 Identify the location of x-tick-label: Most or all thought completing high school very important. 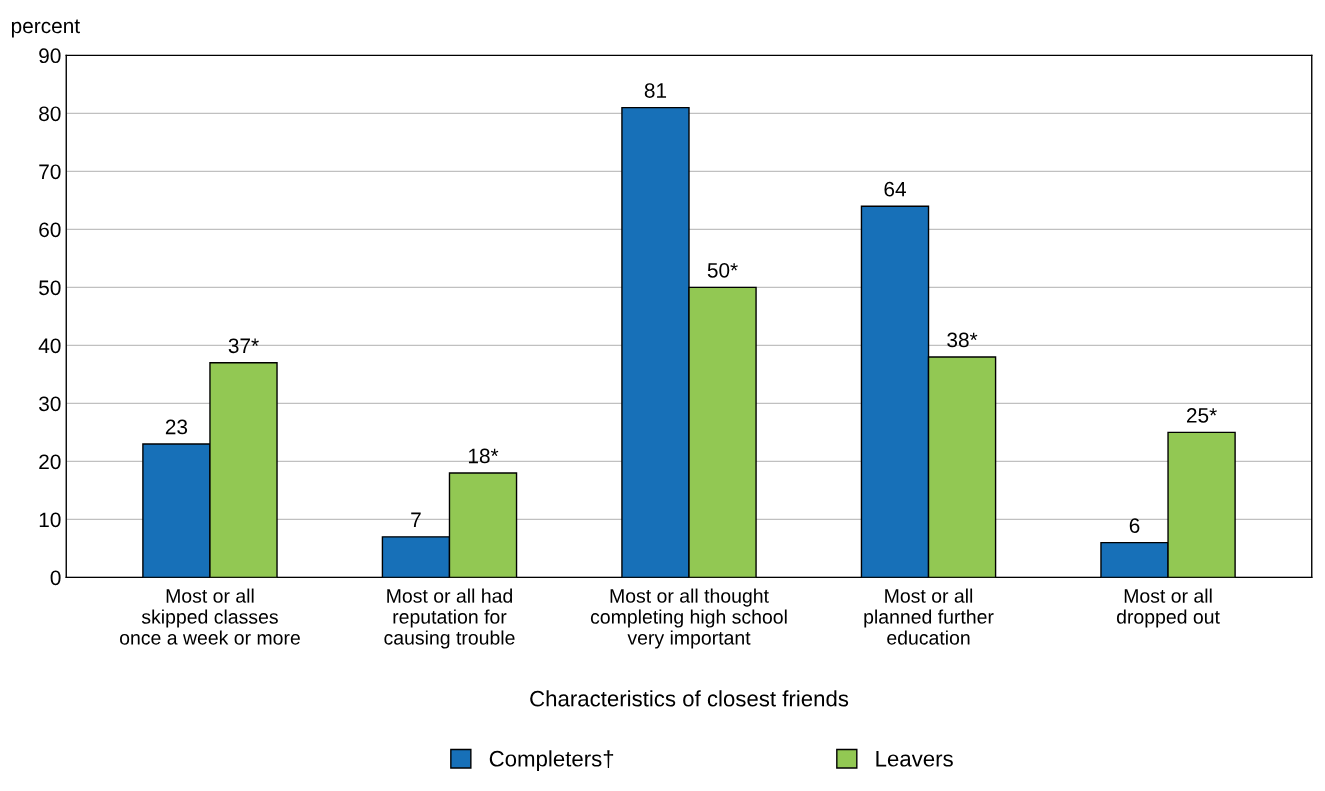
(688, 618).